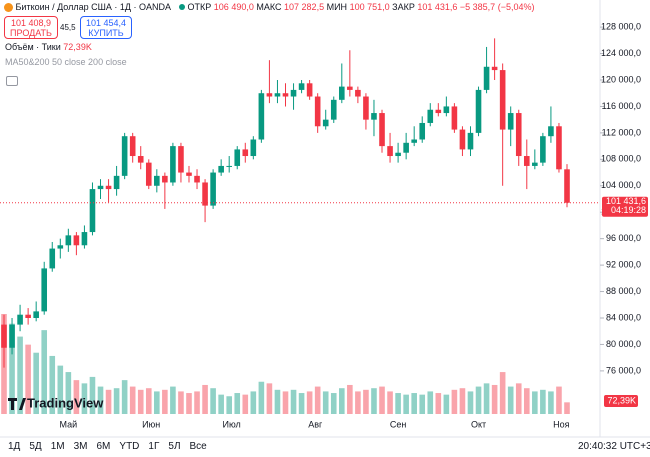  I want to click on timeframe-button: 6М, so click(103, 446).